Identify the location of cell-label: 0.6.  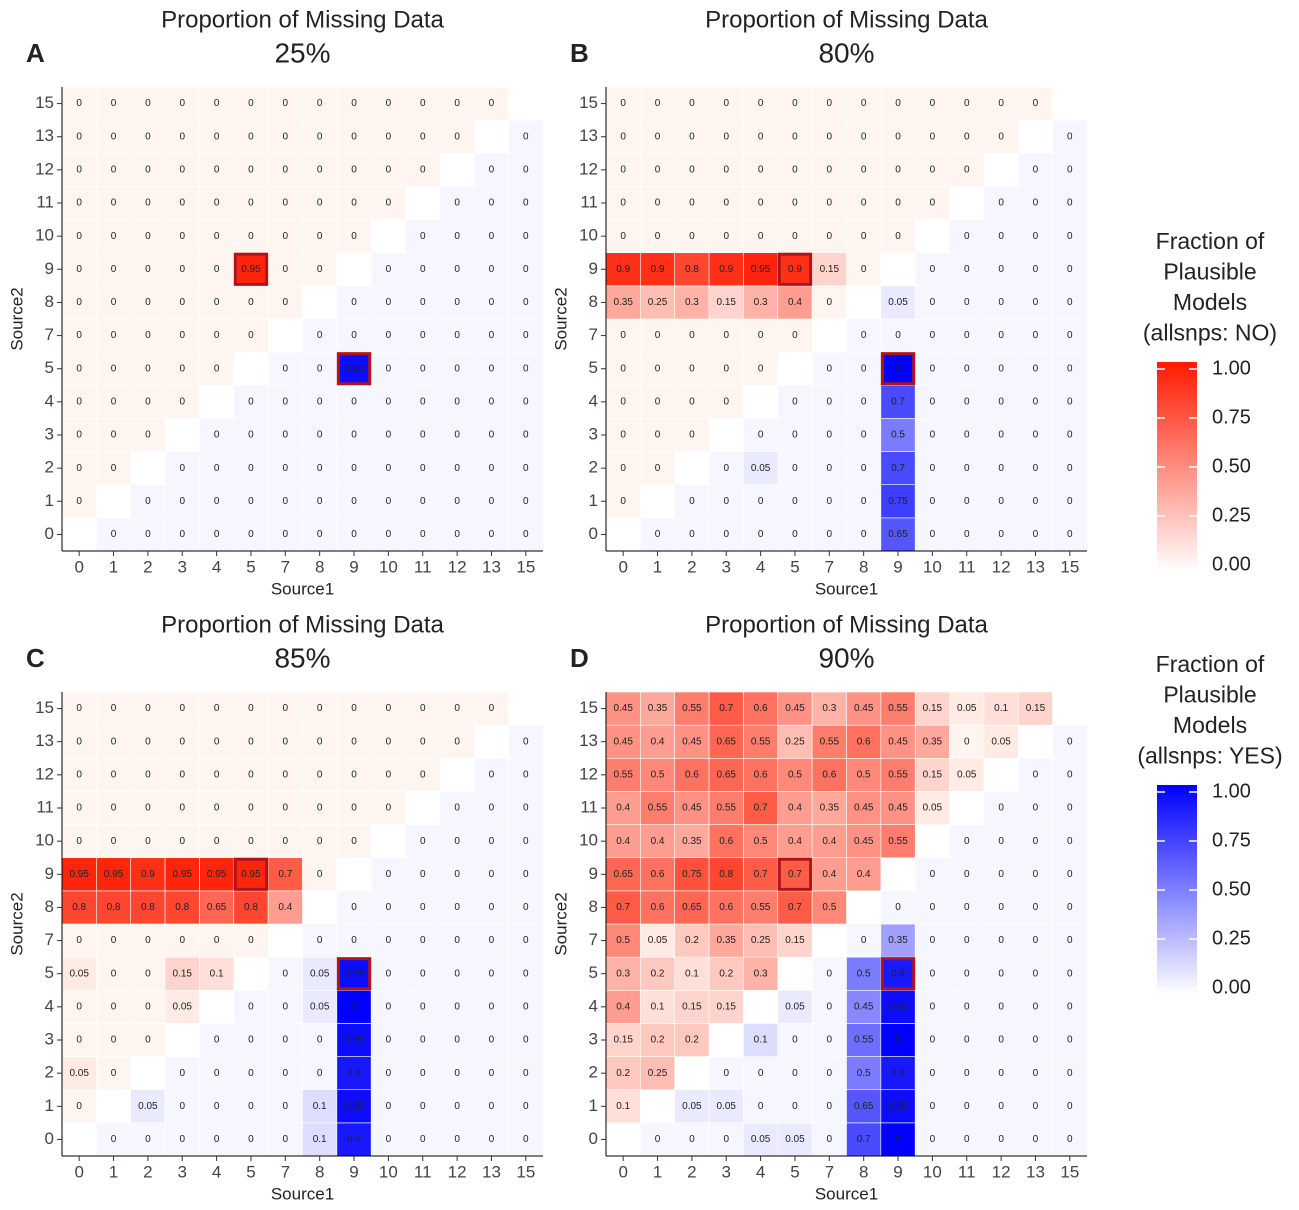
(864, 741).